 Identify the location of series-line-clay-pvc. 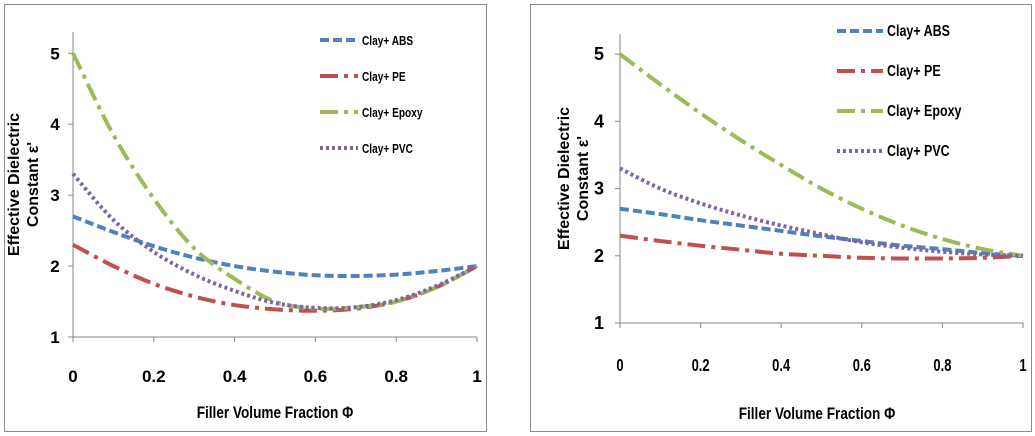
(274, 241).